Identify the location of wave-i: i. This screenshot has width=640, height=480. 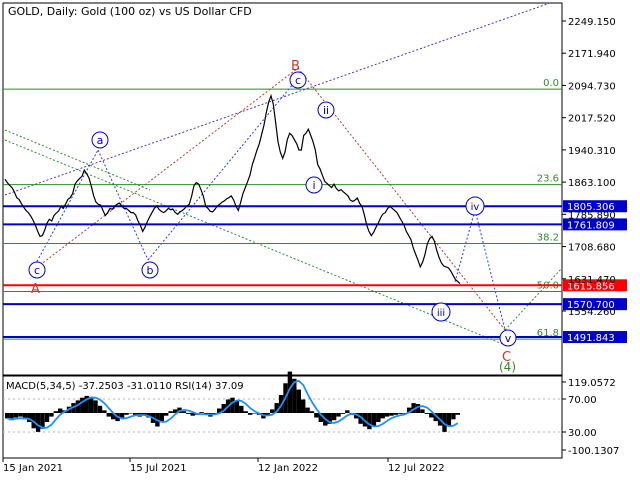
(314, 185).